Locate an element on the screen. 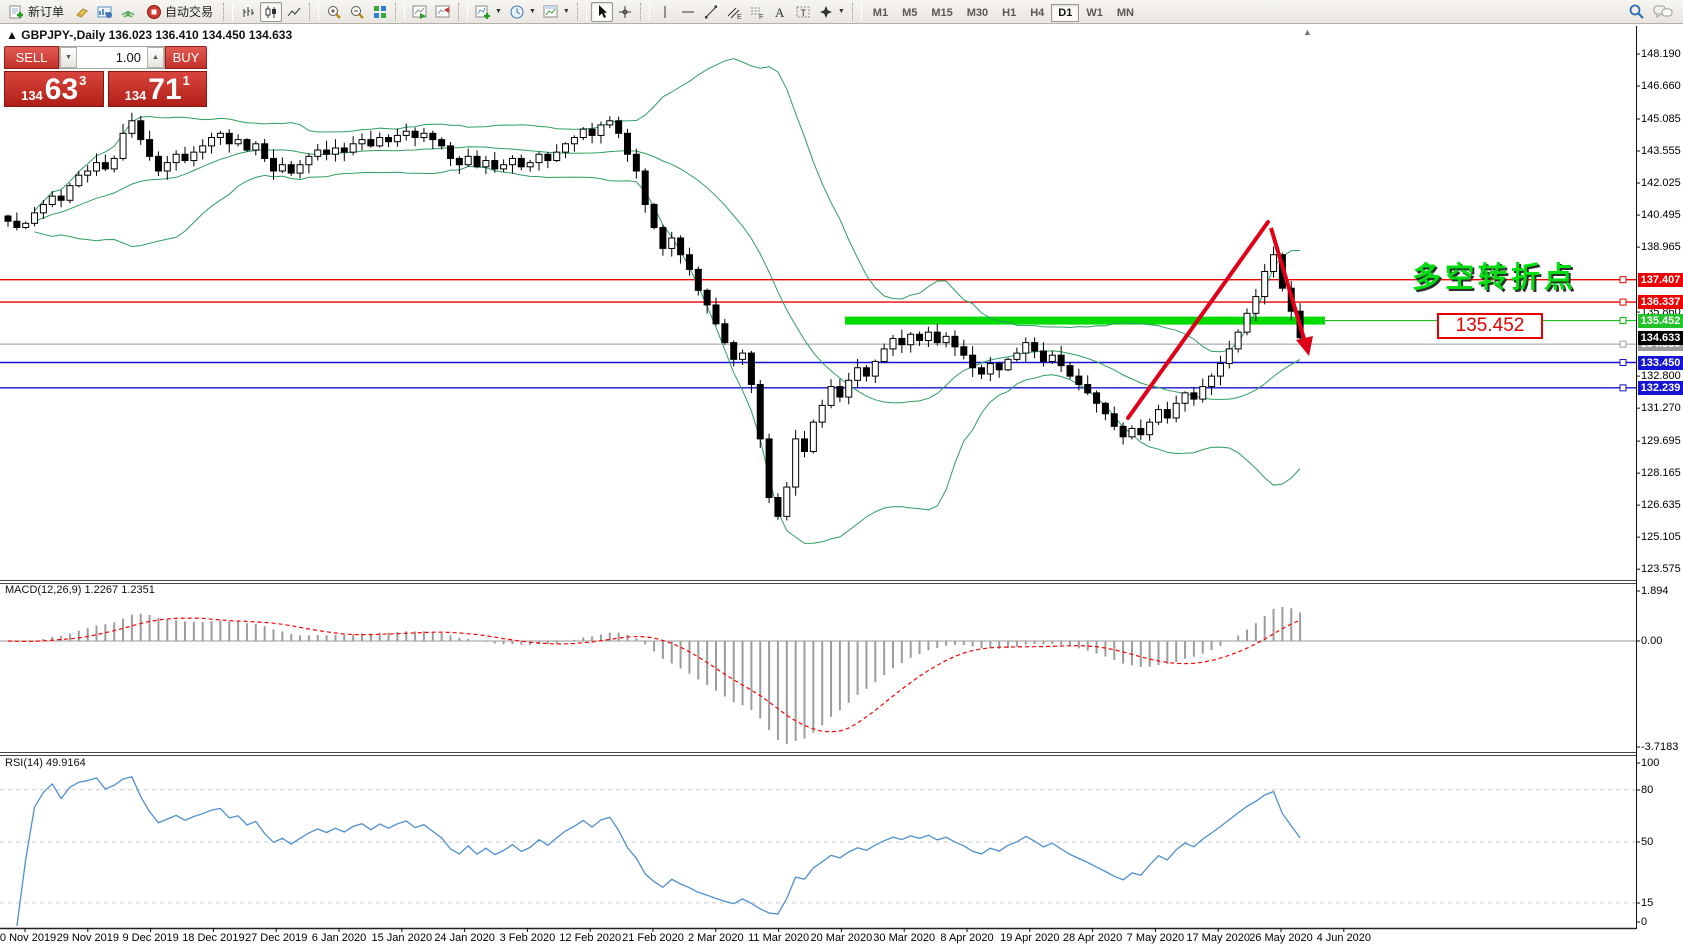 This screenshot has height=949, width=1683. timeframe-group: M1 M5 M15 M30 H1 H4 D1 W1 MN is located at coordinates (1003, 12).